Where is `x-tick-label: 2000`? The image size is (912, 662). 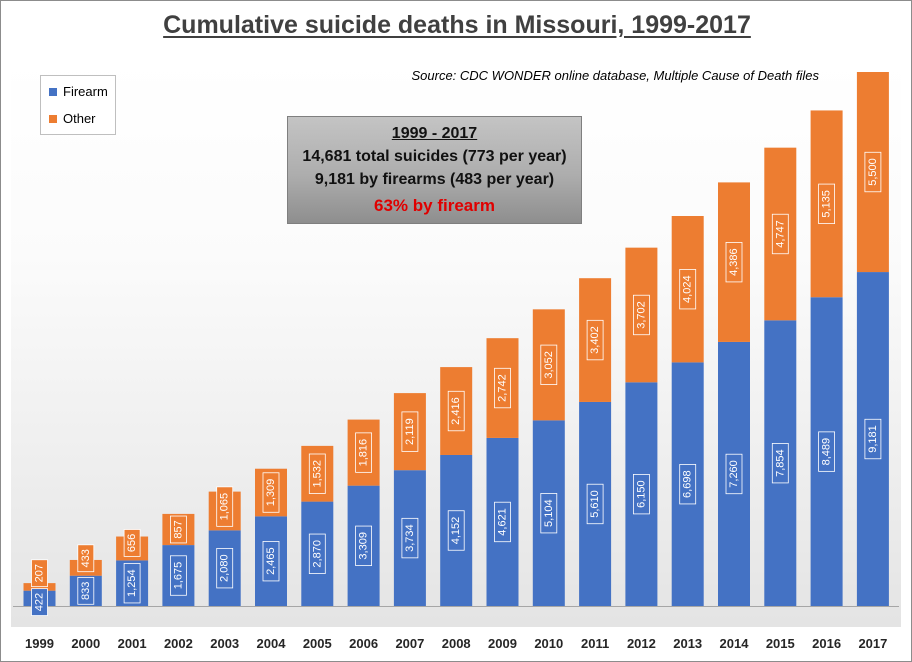 x-tick-label: 2000 is located at coordinates (85, 643).